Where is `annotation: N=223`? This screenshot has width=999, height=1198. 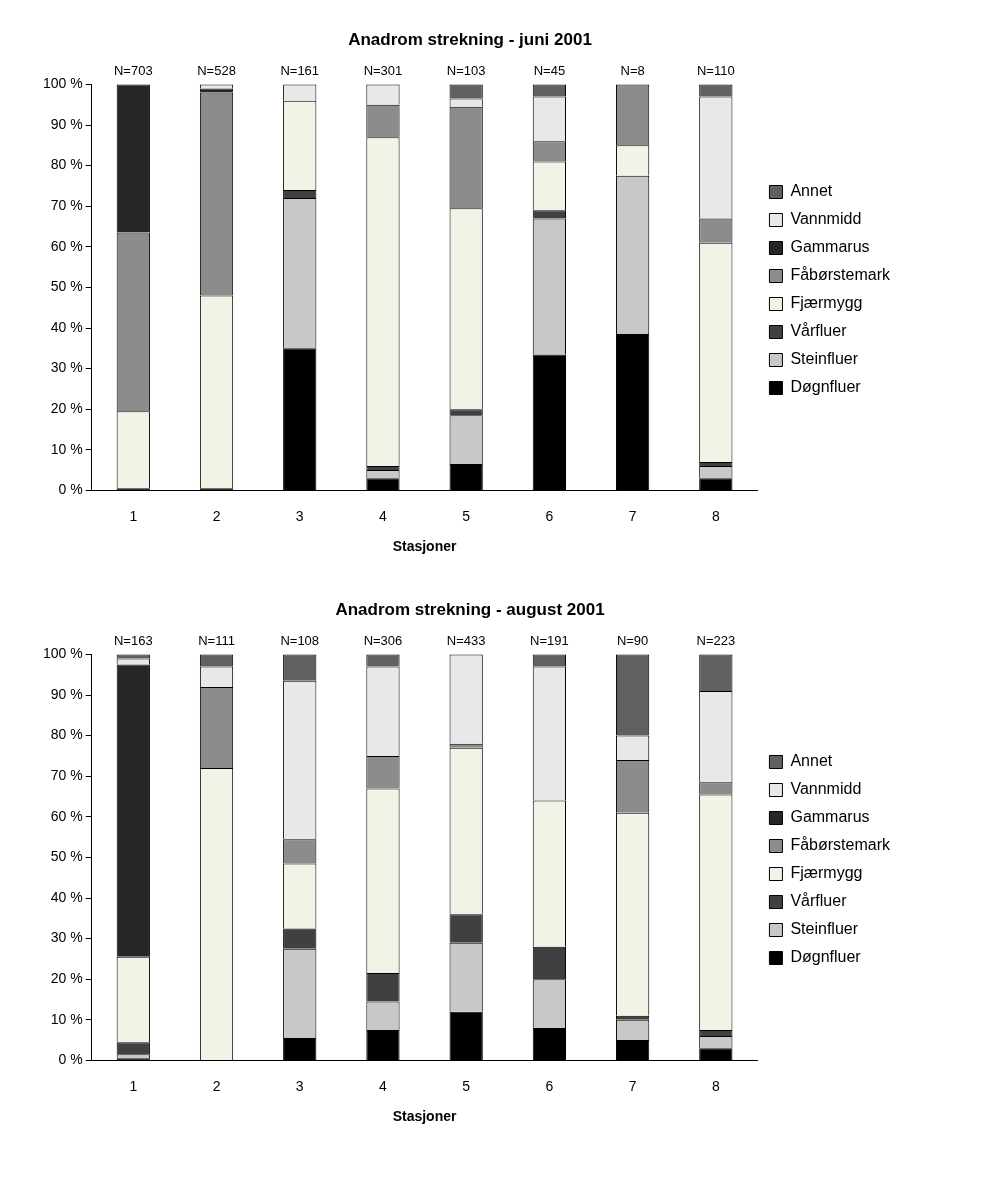
annotation: N=223 is located at coordinates (716, 641).